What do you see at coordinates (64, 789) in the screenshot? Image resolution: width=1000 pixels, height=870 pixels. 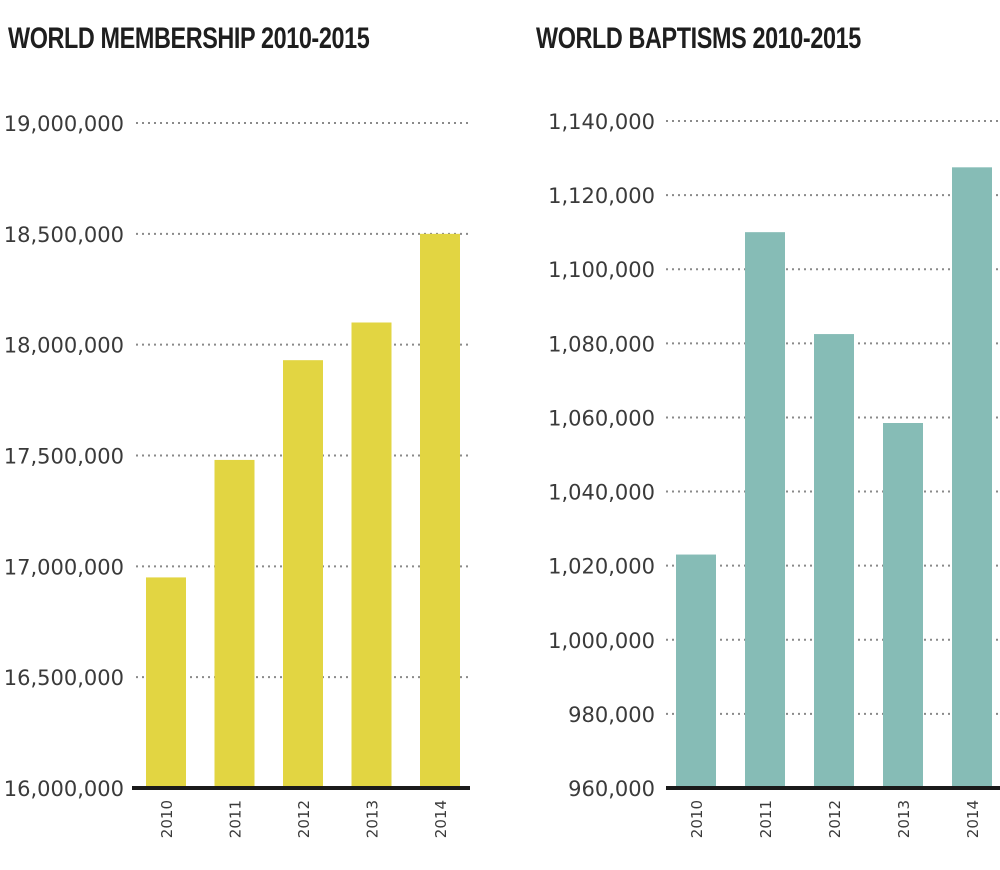 I see `y-tick-label: 16,000,000` at bounding box center [64, 789].